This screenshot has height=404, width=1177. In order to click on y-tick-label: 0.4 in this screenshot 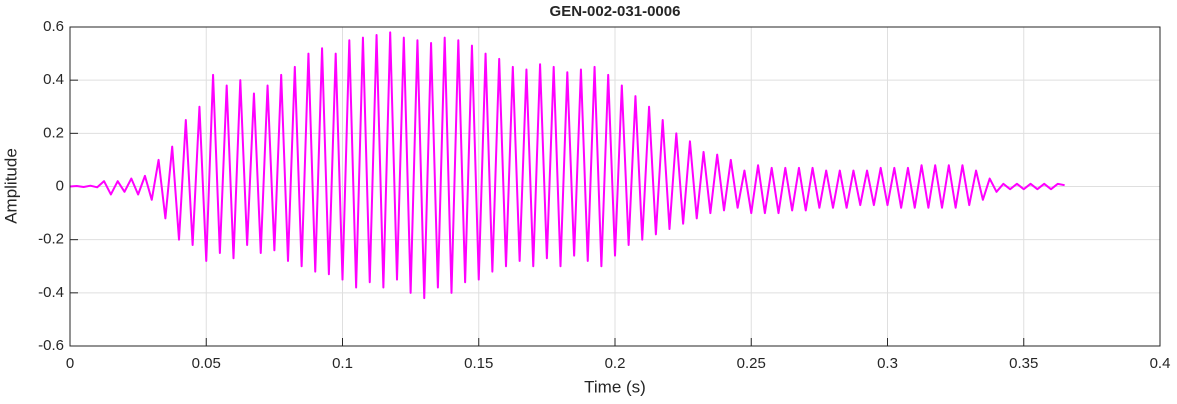, I will do `click(53, 79)`.